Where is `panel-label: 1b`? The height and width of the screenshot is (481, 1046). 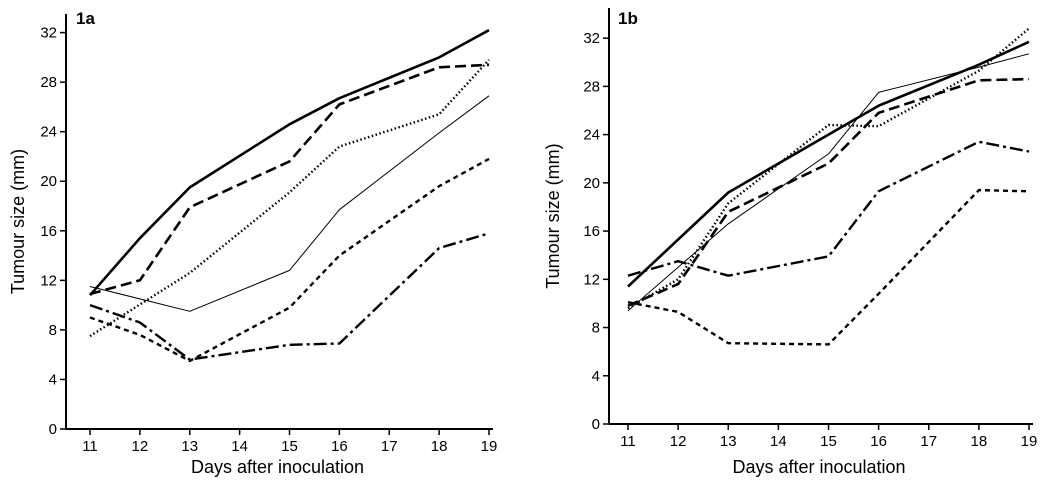
panel-label: 1b is located at coordinates (628, 18).